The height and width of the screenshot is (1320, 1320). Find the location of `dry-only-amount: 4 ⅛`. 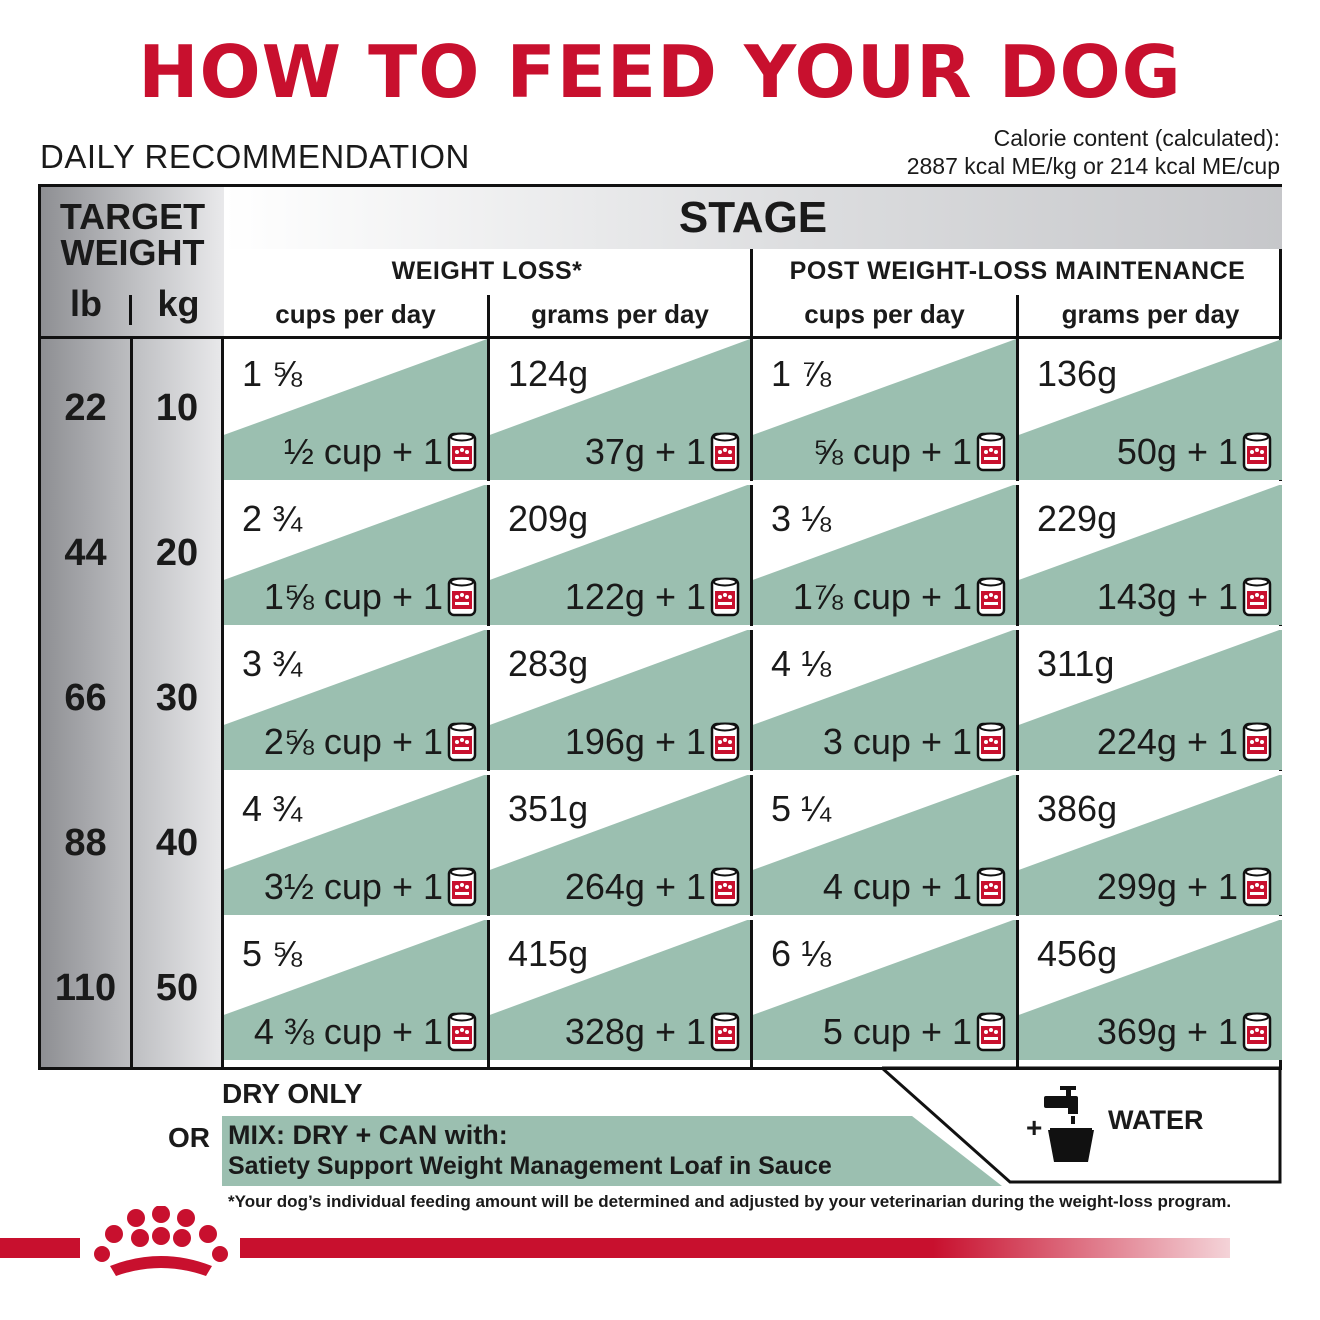

dry-only-amount: 4 ⅛ is located at coordinates (801, 663).